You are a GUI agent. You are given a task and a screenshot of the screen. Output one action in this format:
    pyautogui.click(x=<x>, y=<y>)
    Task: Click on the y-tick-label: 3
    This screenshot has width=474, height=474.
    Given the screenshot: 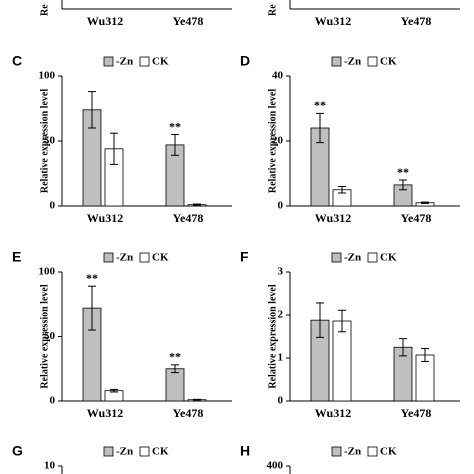 What is the action you would take?
    pyautogui.click(x=281, y=272)
    